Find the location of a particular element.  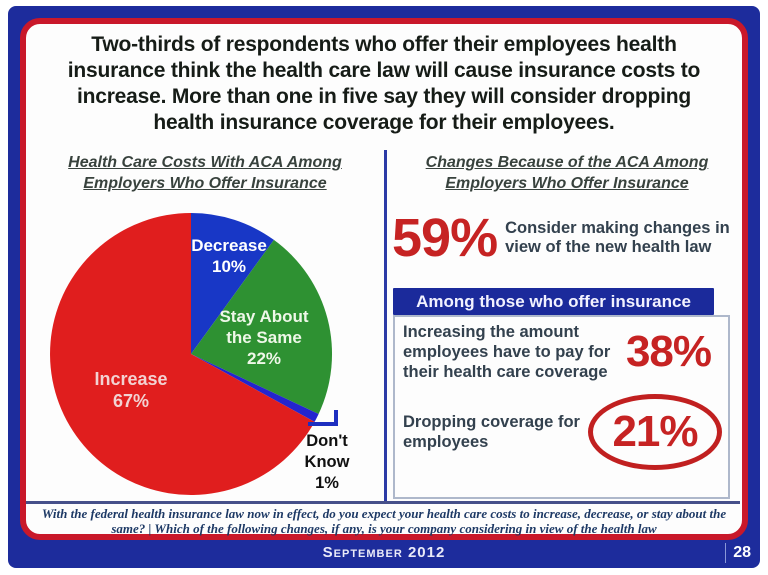

footnote-divider is located at coordinates (383, 502).